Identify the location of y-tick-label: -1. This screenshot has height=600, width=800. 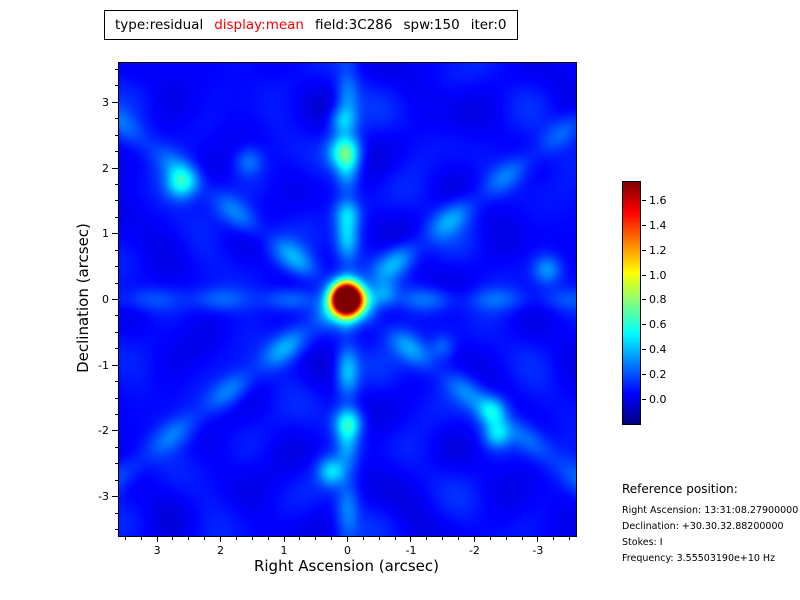
(103, 365).